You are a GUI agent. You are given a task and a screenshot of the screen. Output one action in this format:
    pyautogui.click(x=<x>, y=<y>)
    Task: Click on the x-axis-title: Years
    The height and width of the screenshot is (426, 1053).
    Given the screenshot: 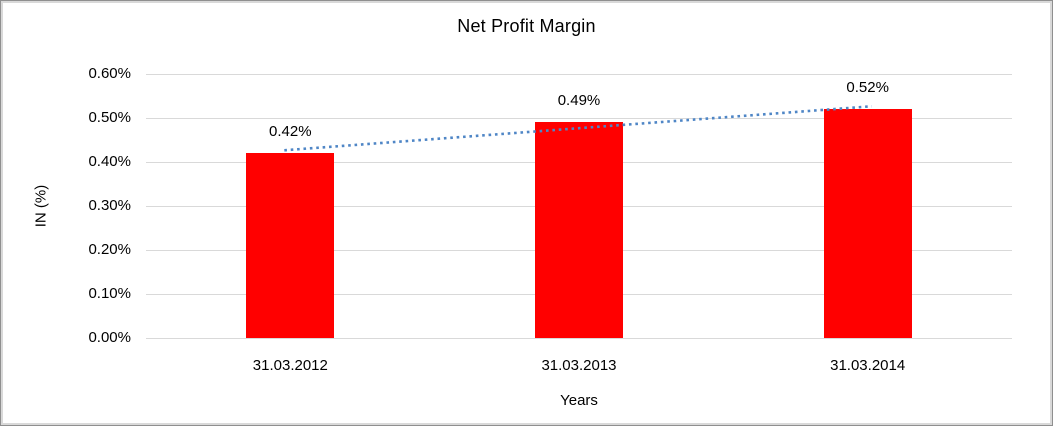 What is the action you would take?
    pyautogui.click(x=579, y=400)
    